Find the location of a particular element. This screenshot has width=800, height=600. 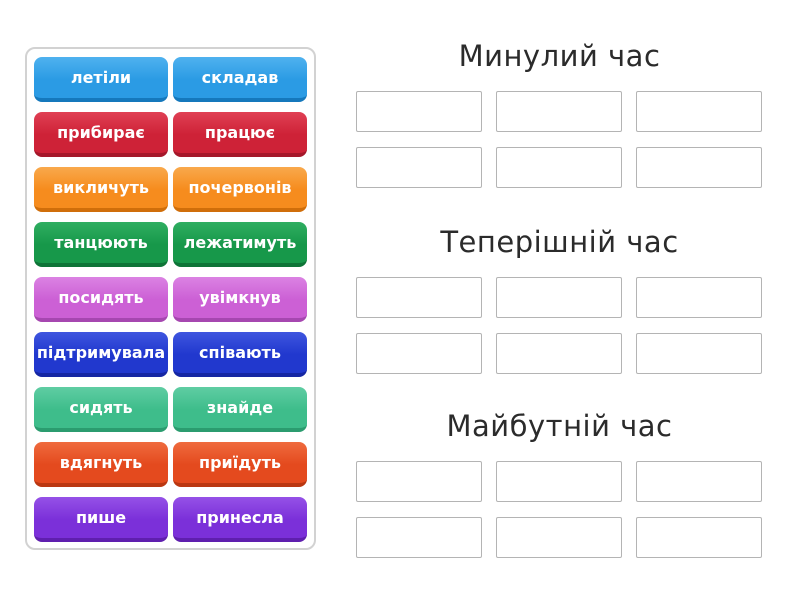

word-tile: знайде is located at coordinates (240, 409).